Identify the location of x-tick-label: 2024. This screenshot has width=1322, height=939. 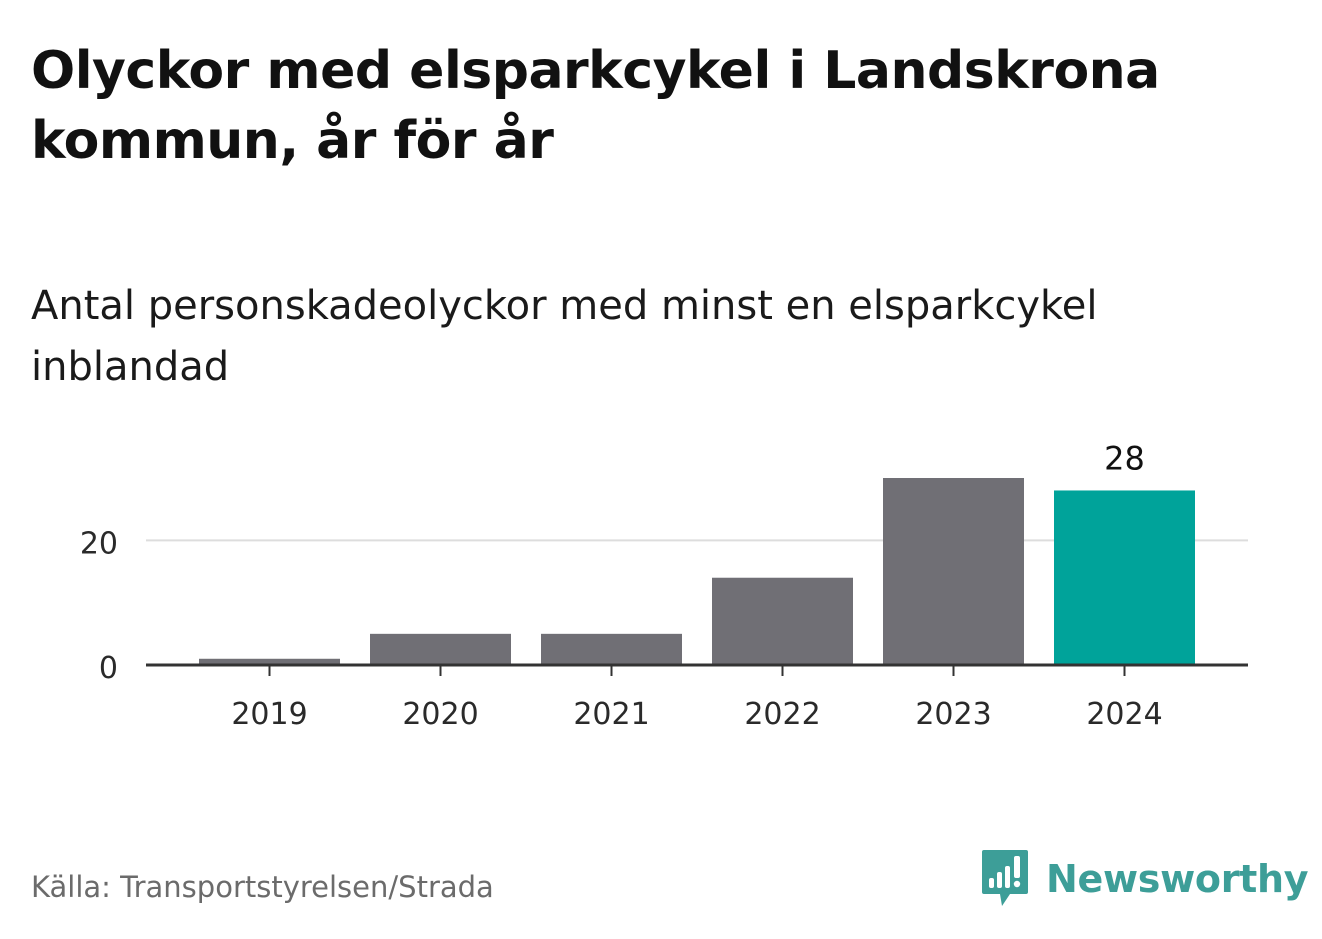
(1124, 714).